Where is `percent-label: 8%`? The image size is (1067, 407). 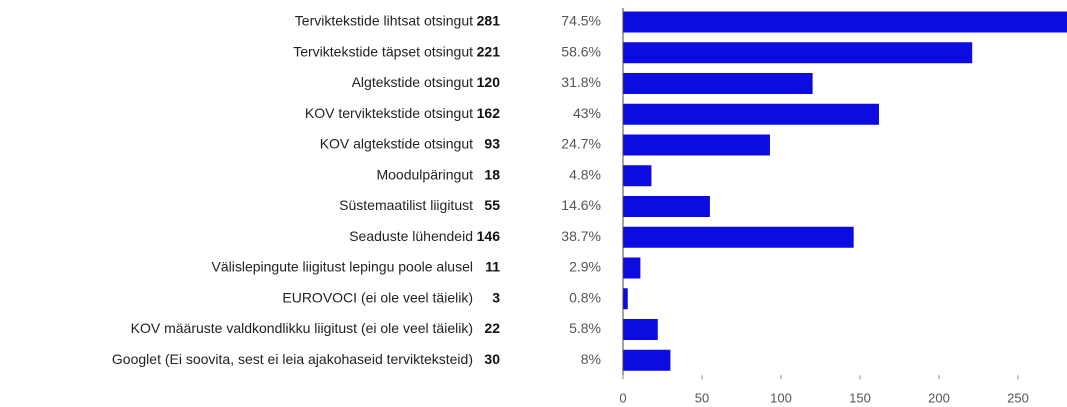 percent-label: 8% is located at coordinates (591, 359).